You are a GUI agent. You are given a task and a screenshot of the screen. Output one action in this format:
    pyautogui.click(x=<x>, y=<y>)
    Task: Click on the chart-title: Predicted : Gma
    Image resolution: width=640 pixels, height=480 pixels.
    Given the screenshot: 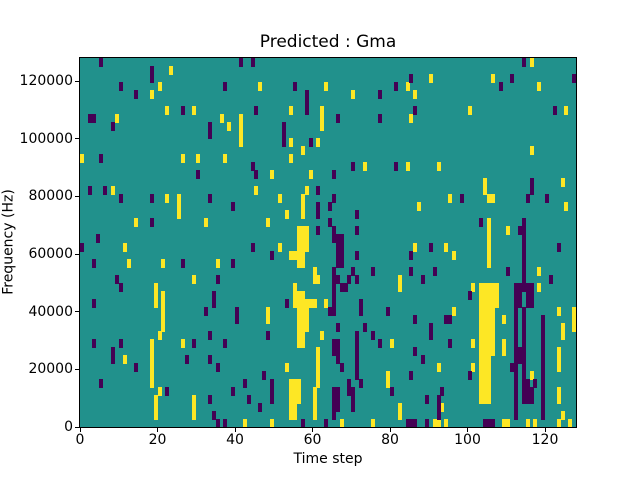 What is the action you would take?
    pyautogui.click(x=328, y=42)
    